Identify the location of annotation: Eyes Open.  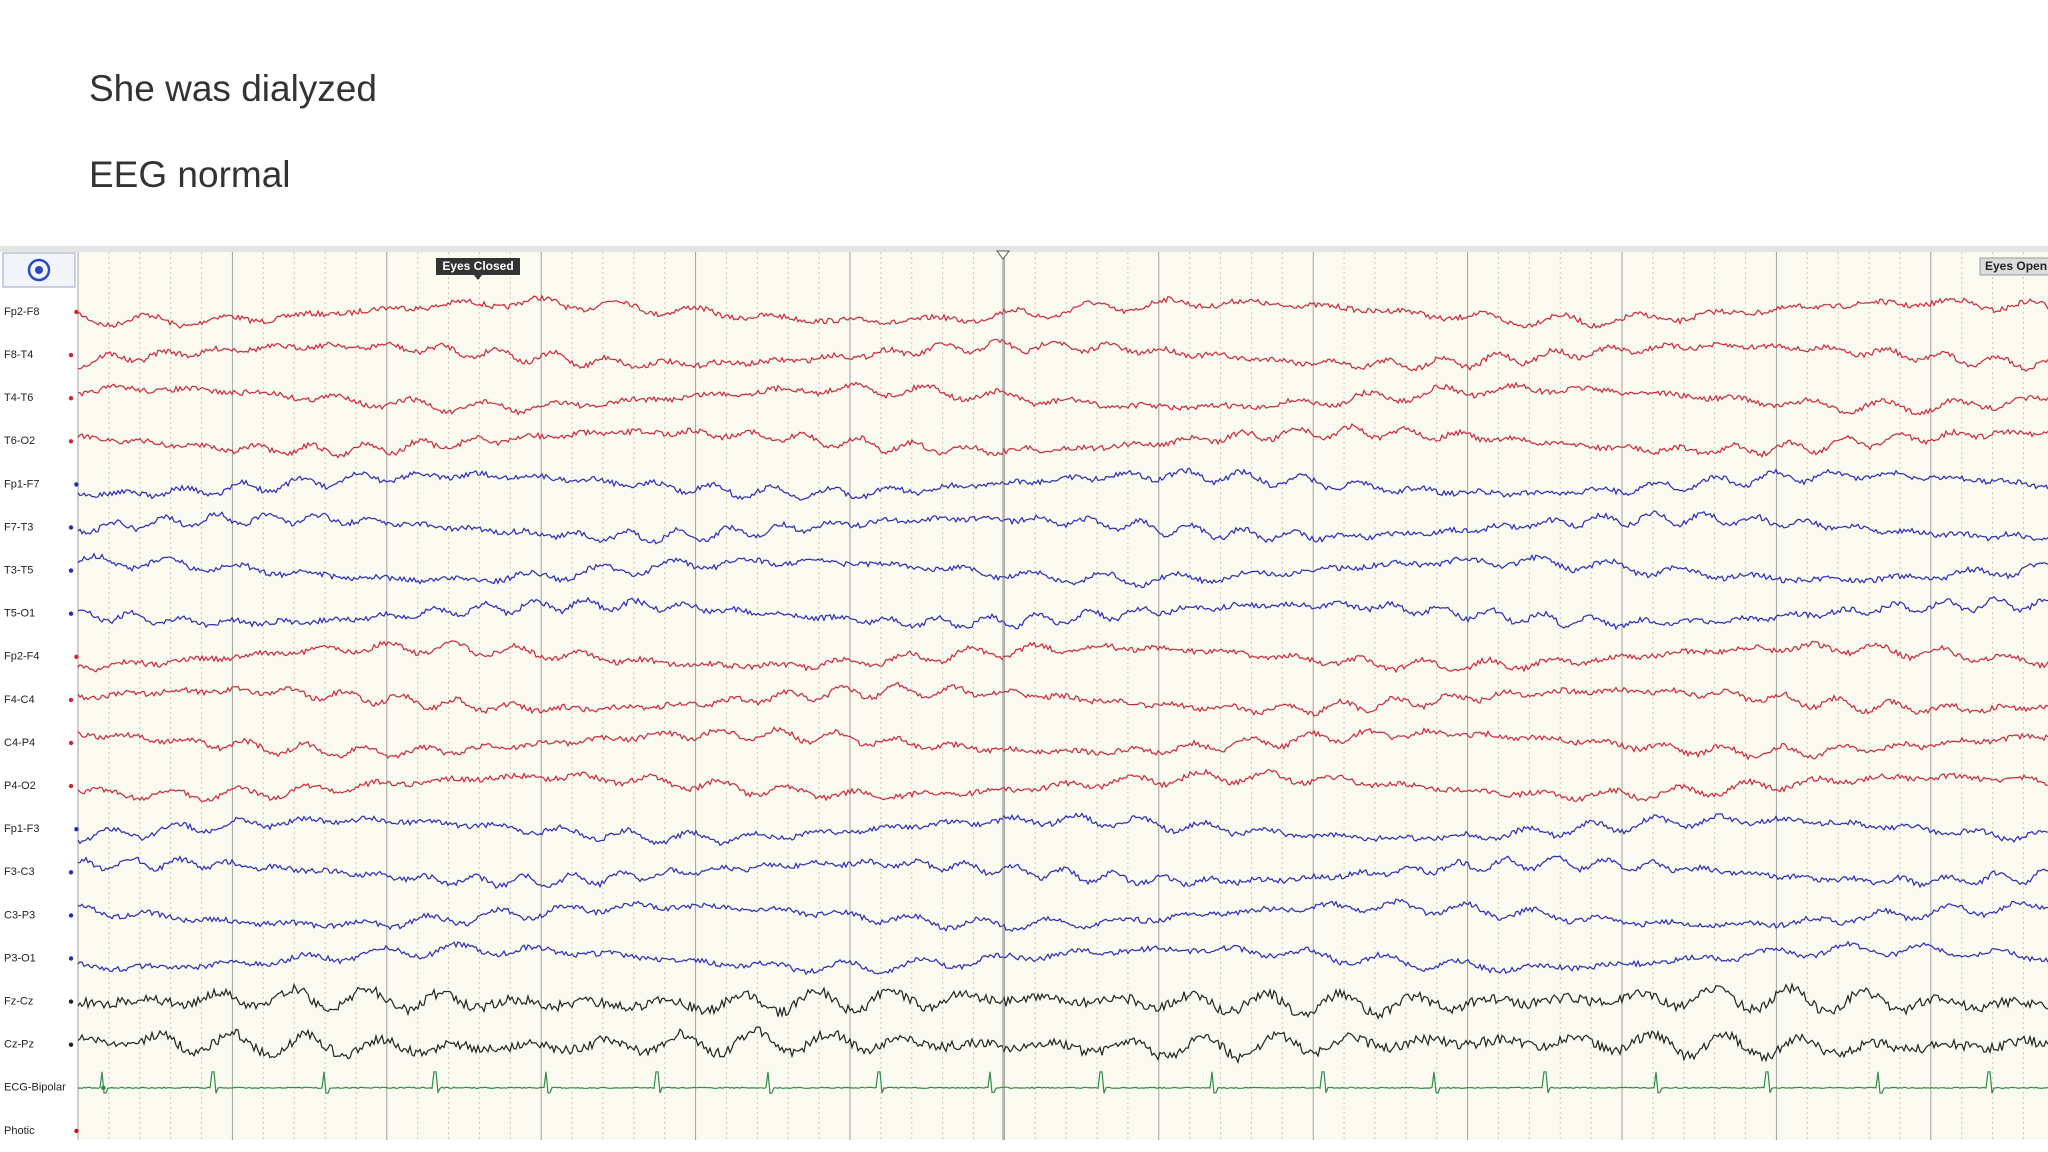
(2016, 266).